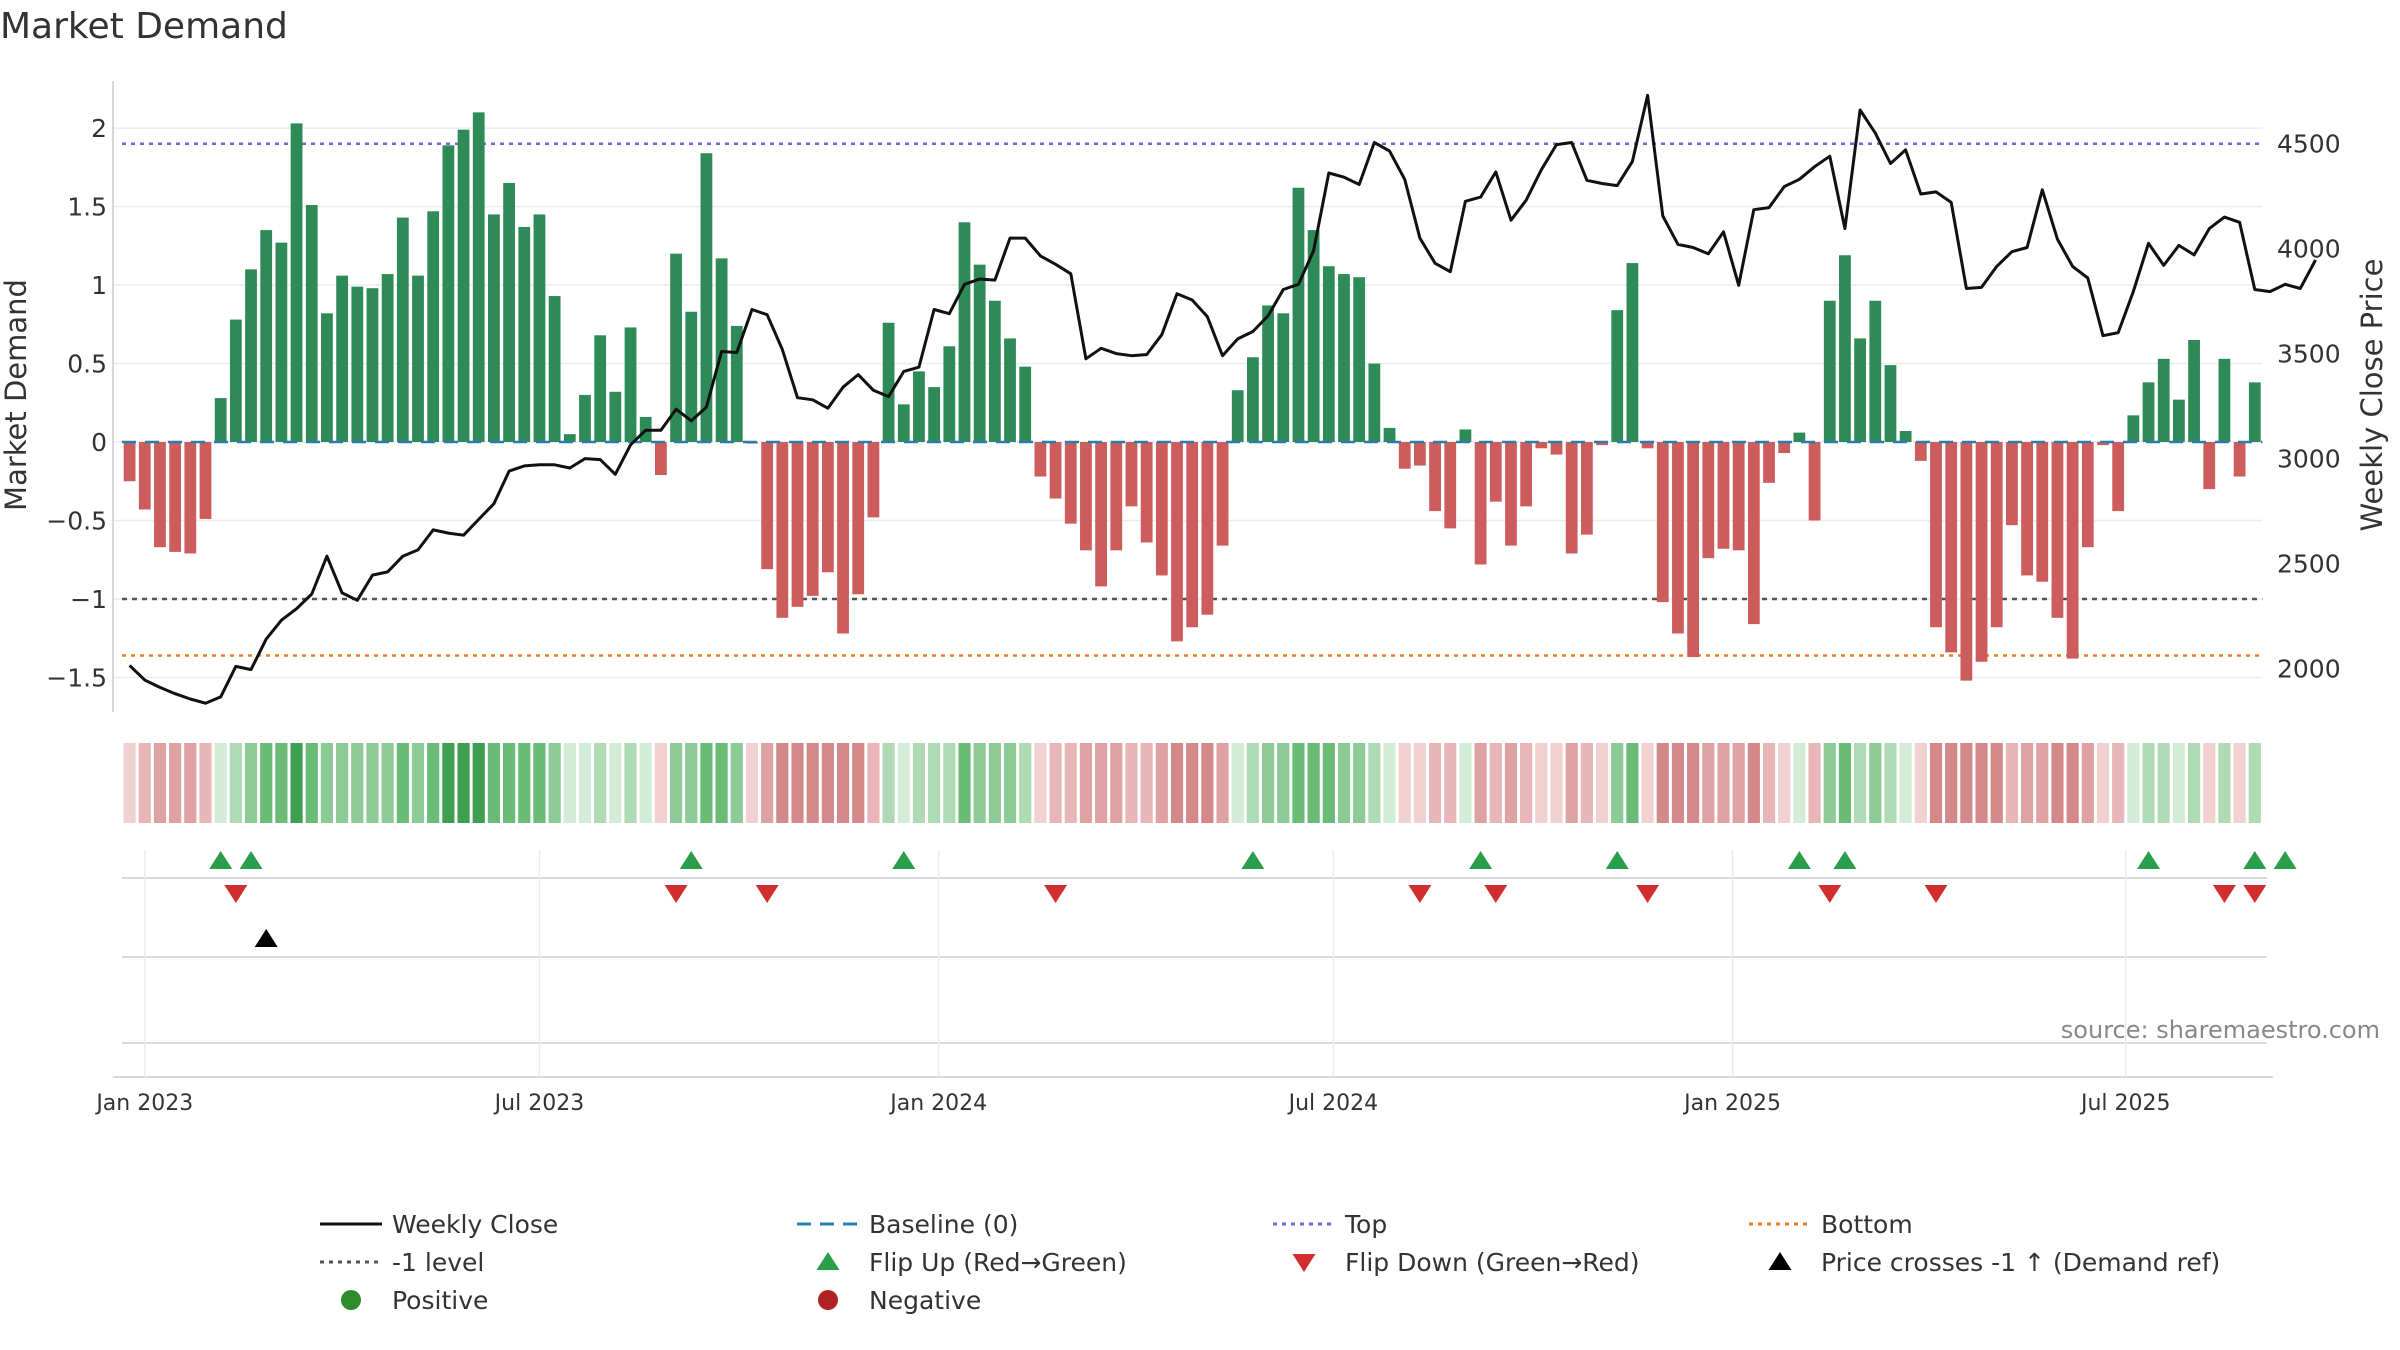 The height and width of the screenshot is (1350, 2400). I want to click on legend-label: Weekly Close, so click(475, 1224).